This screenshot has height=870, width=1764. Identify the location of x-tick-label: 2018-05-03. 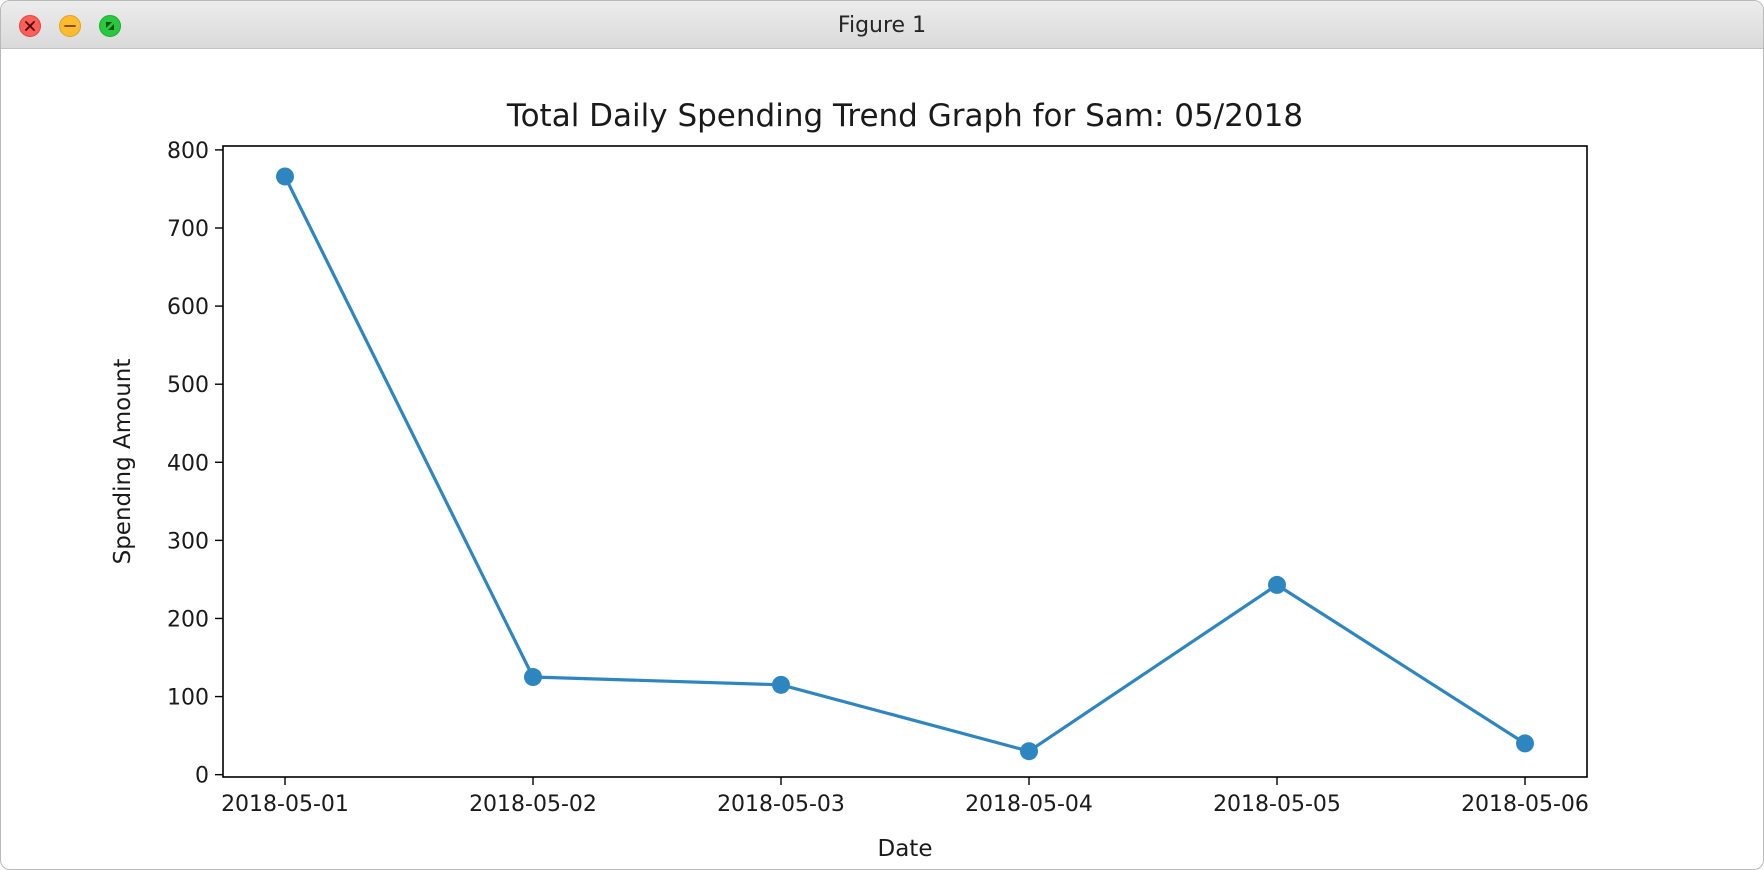
(781, 804).